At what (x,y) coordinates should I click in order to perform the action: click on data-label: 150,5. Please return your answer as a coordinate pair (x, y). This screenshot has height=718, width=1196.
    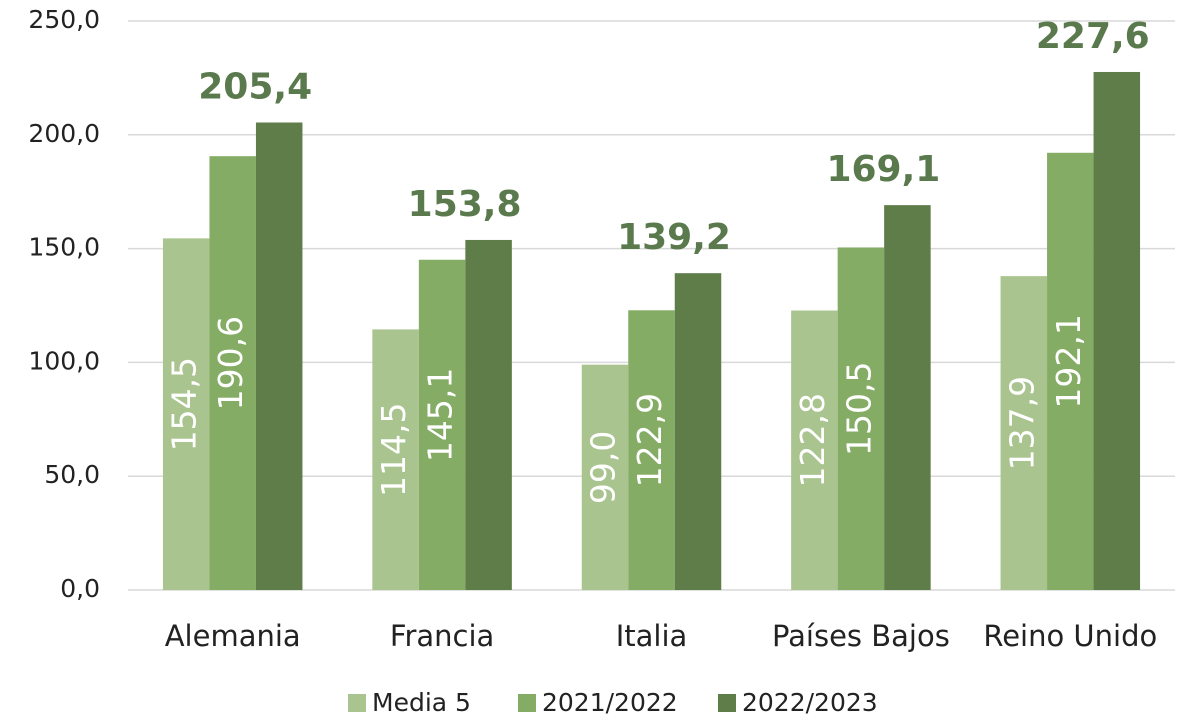
    Looking at the image, I should click on (858, 408).